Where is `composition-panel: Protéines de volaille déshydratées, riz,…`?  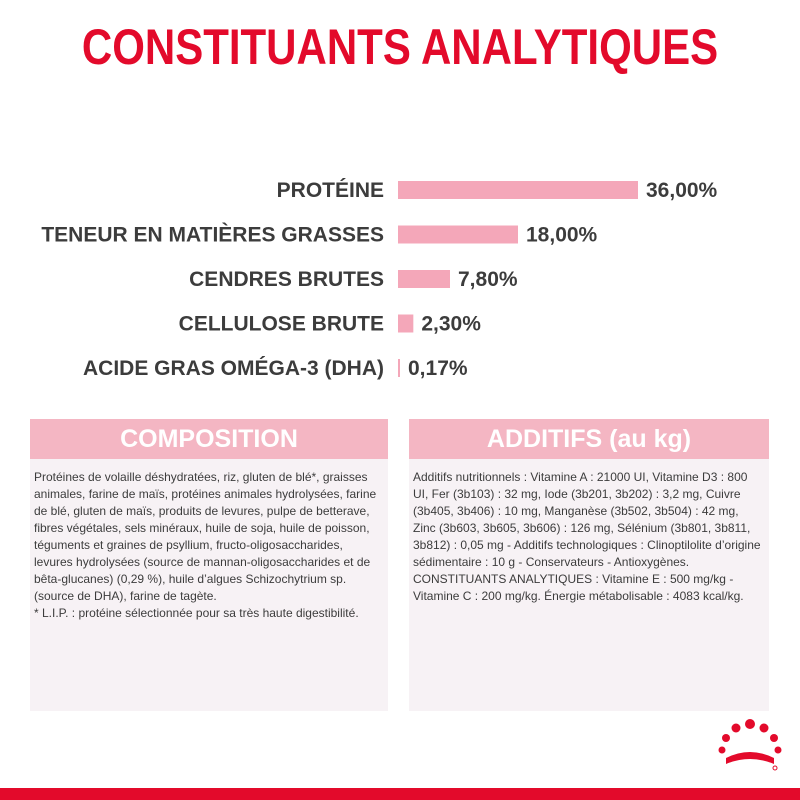
composition-panel: Protéines de volaille déshydratées, riz,… is located at coordinates (209, 585).